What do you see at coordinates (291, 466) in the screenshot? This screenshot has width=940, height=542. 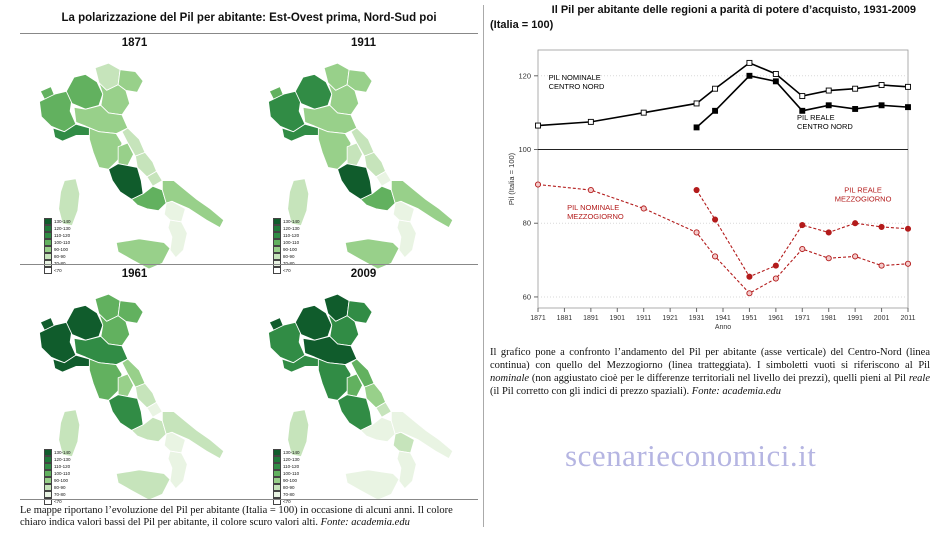 I see `legend-label: 110-120` at bounding box center [291, 466].